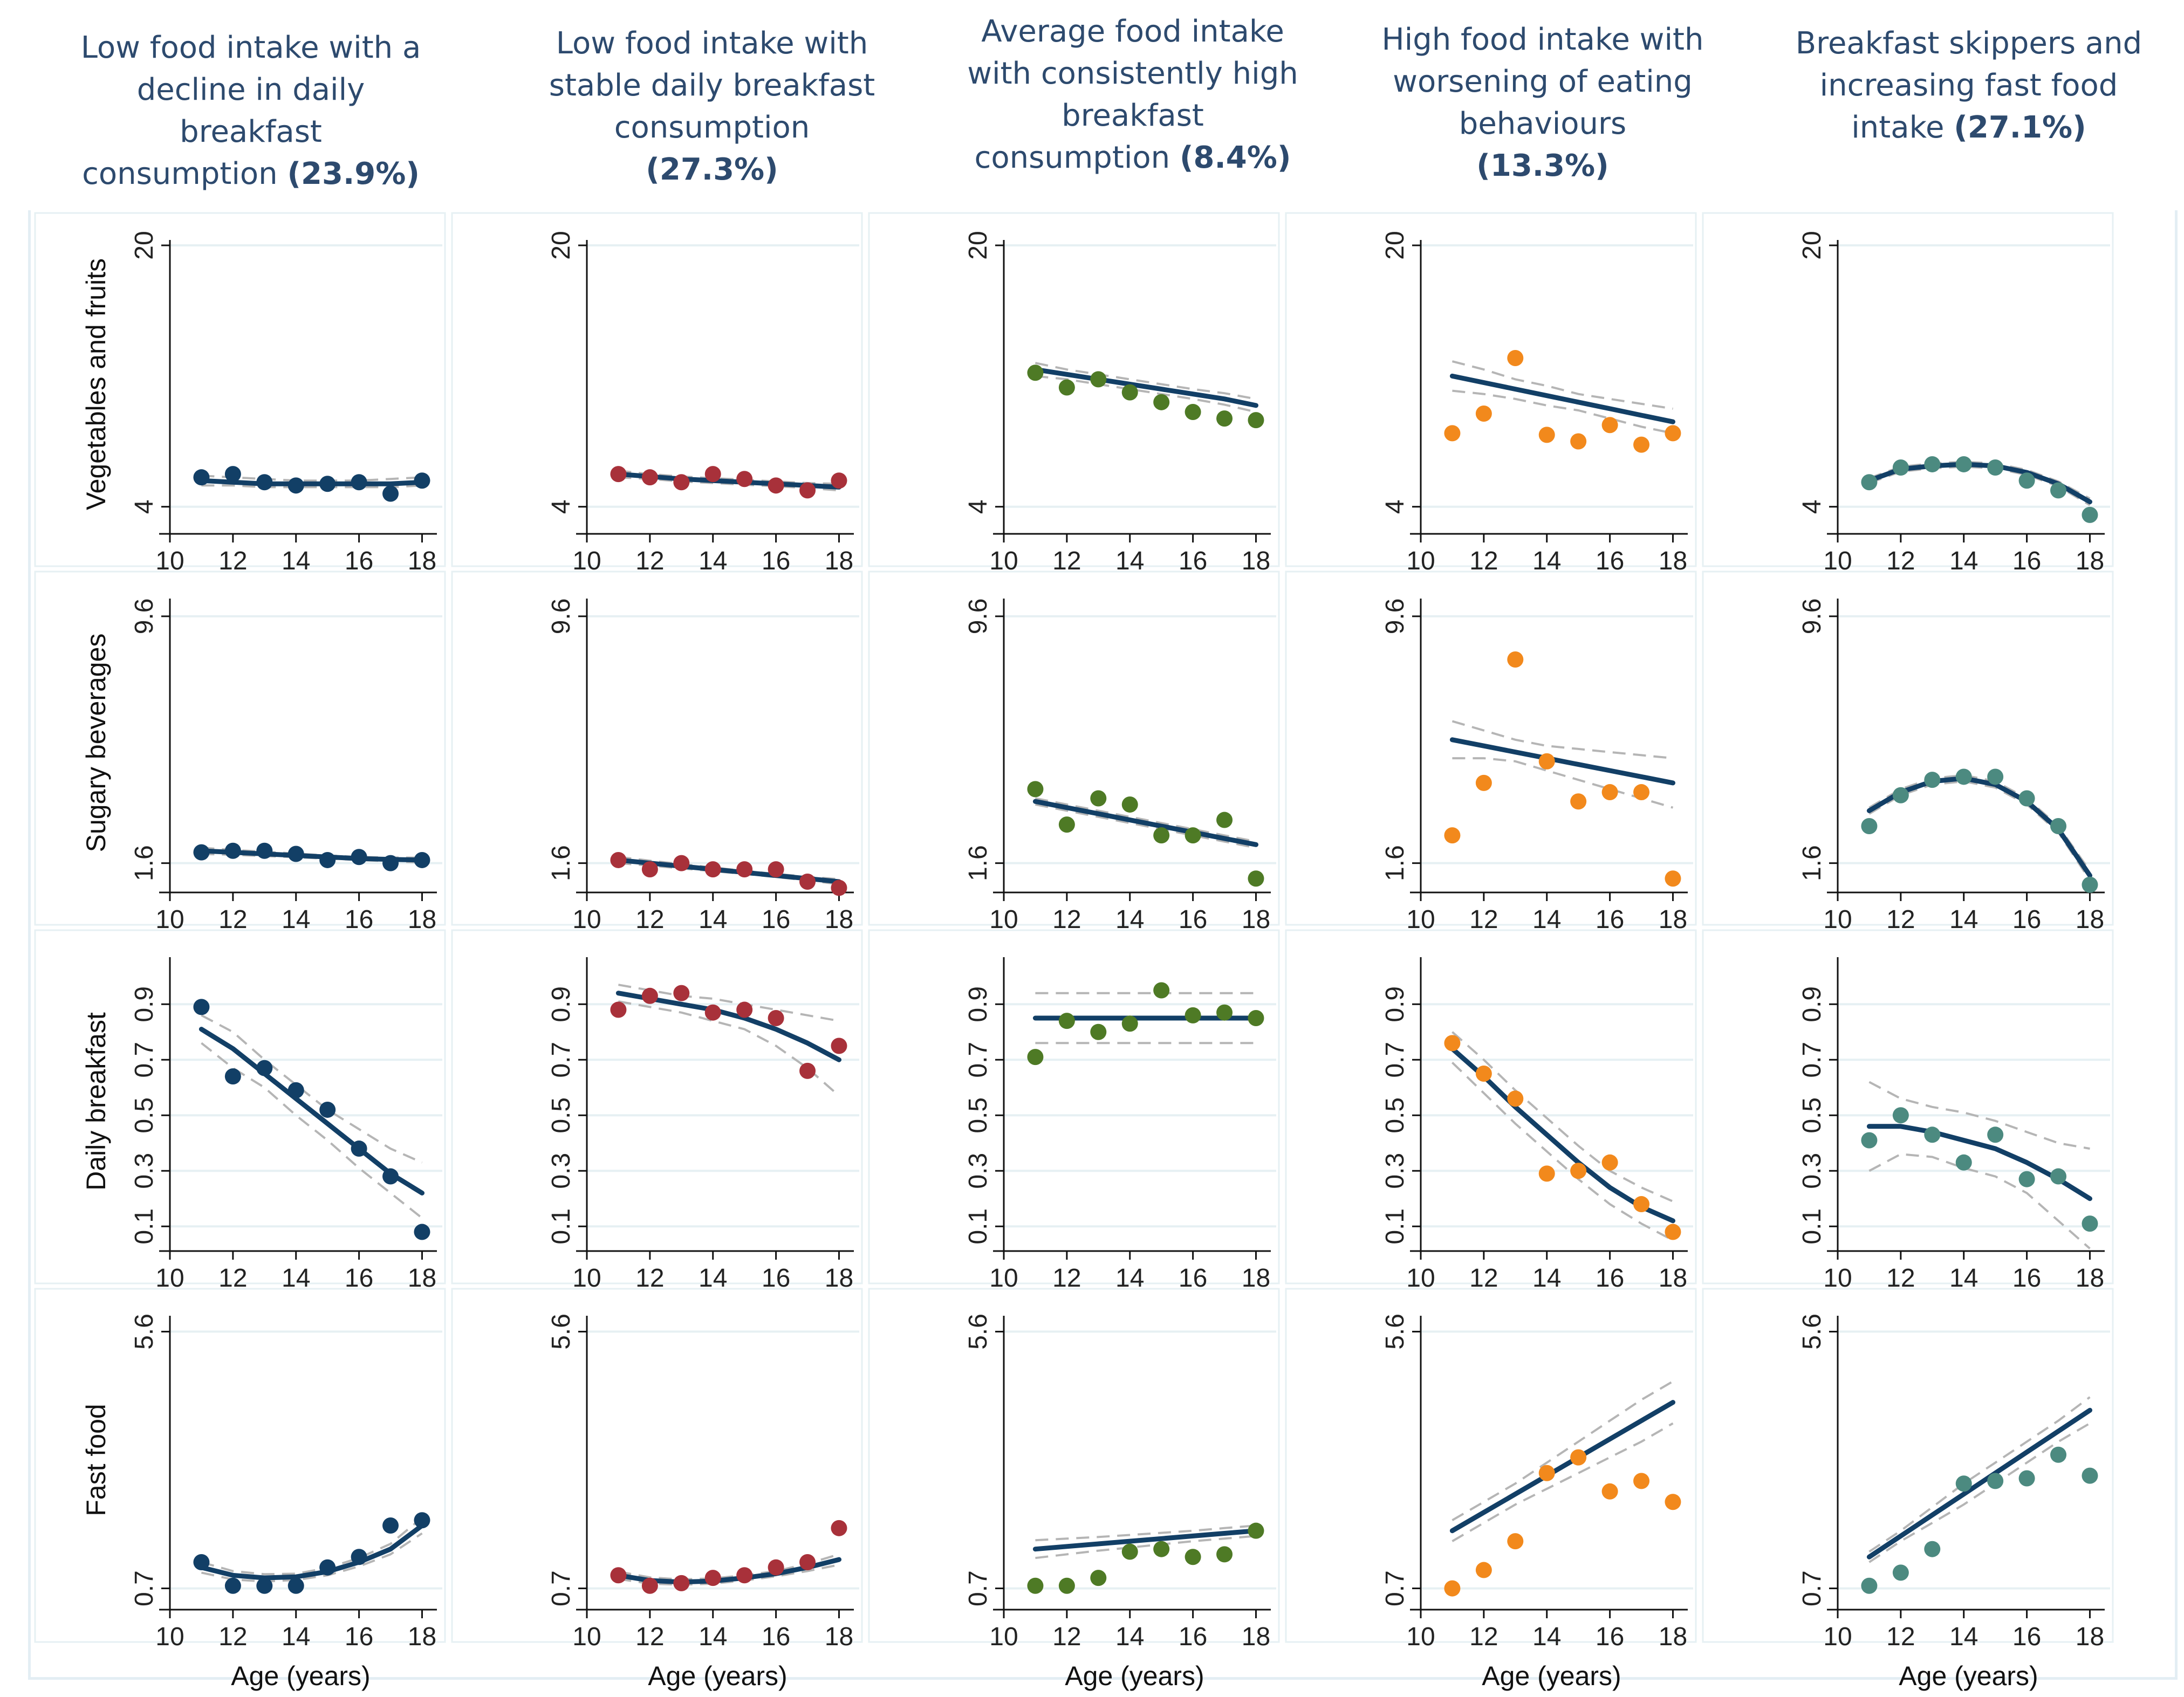 The width and height of the screenshot is (2184, 1697). Describe the element at coordinates (96, 384) in the screenshot. I see `row-label-1: Vegetables and fruits` at that location.